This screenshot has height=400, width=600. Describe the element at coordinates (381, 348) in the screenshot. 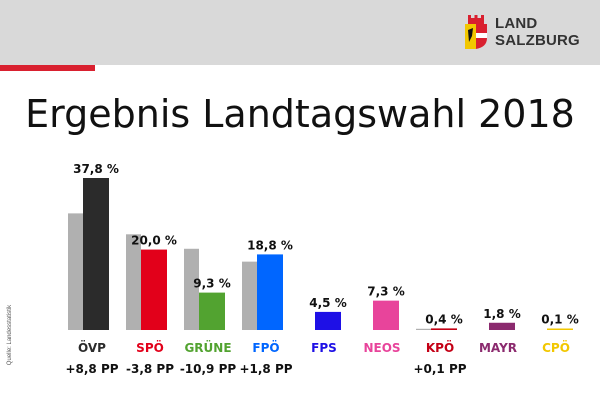

I see `category-label-neos: NEOS` at that location.